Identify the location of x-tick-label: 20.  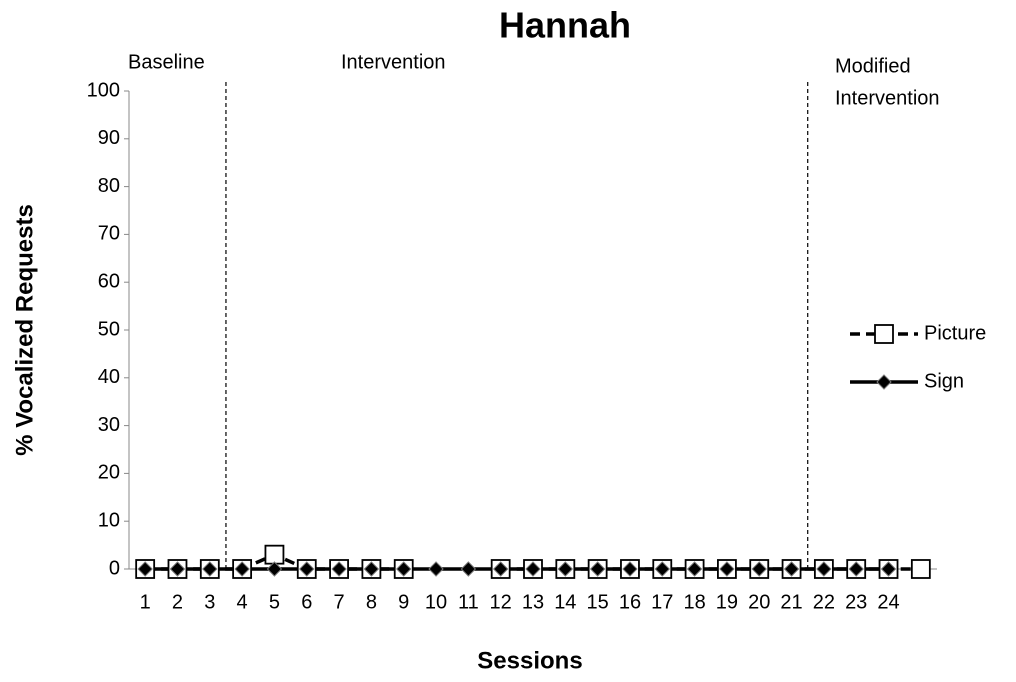
(759, 602).